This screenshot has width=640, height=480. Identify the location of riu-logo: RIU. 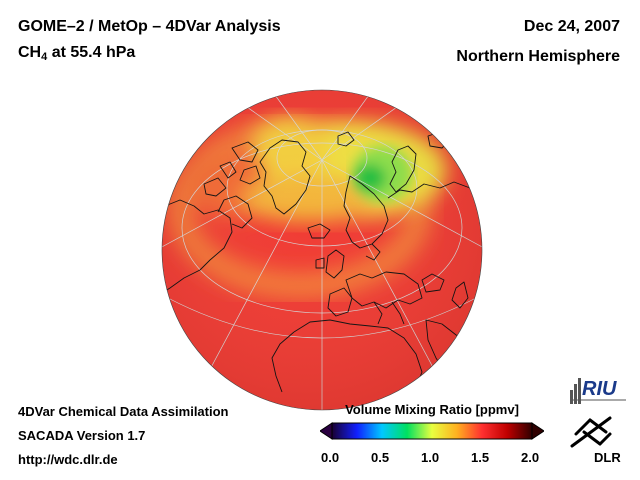
(598, 391).